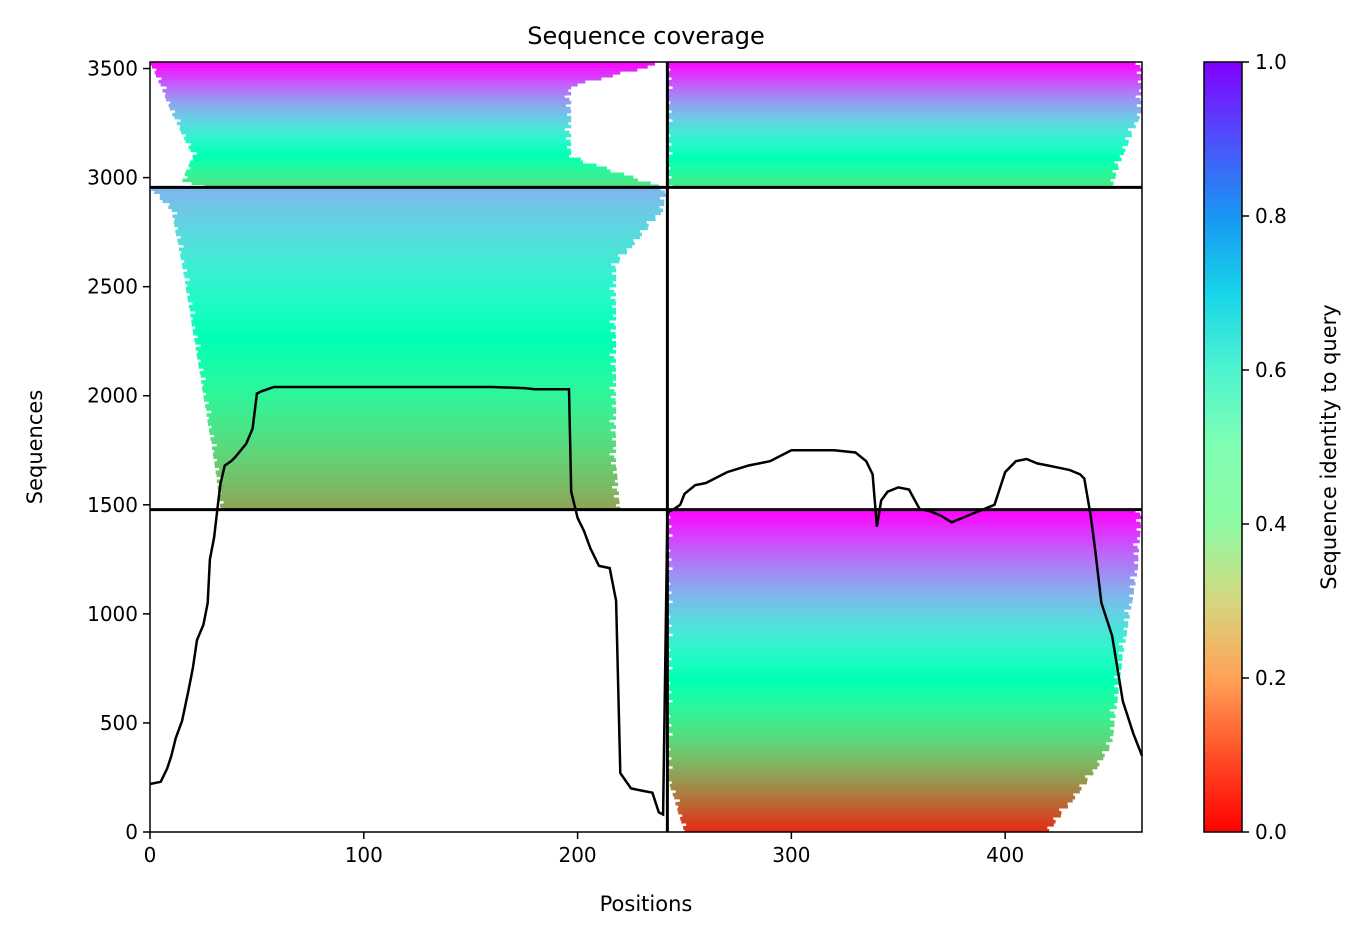  Describe the element at coordinates (1223, 447) in the screenshot. I see `colorbar-gradient` at that location.